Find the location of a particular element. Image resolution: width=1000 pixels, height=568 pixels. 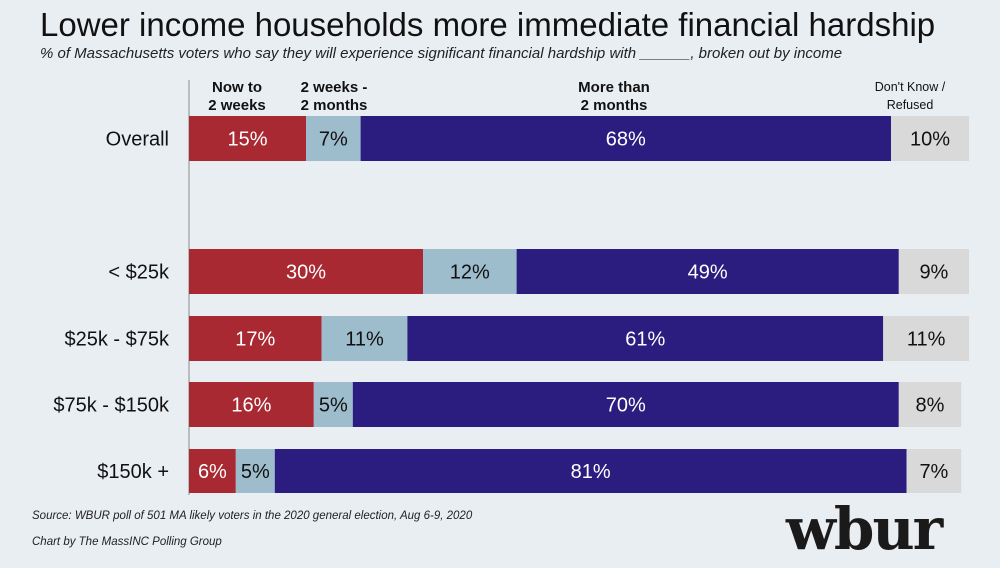

chart-credit: Chart by The MassINC Polling Group is located at coordinates (127, 542).